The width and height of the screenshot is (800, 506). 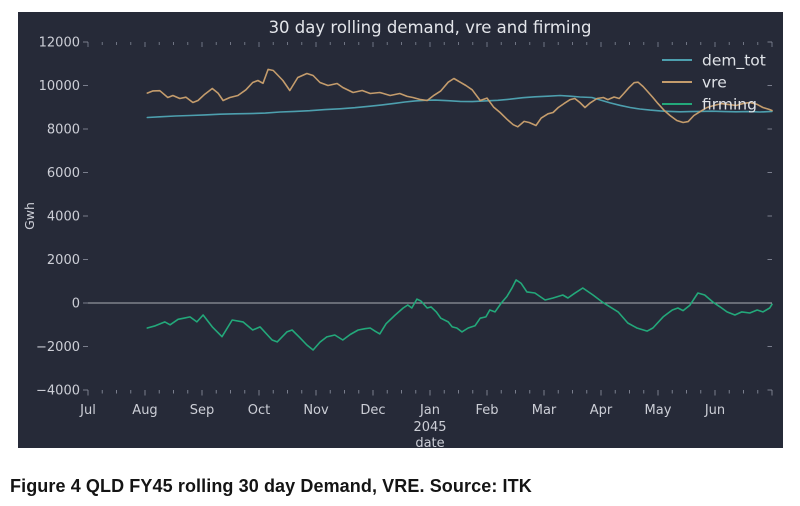 I want to click on y-tick-label: 0, so click(x=76, y=304).